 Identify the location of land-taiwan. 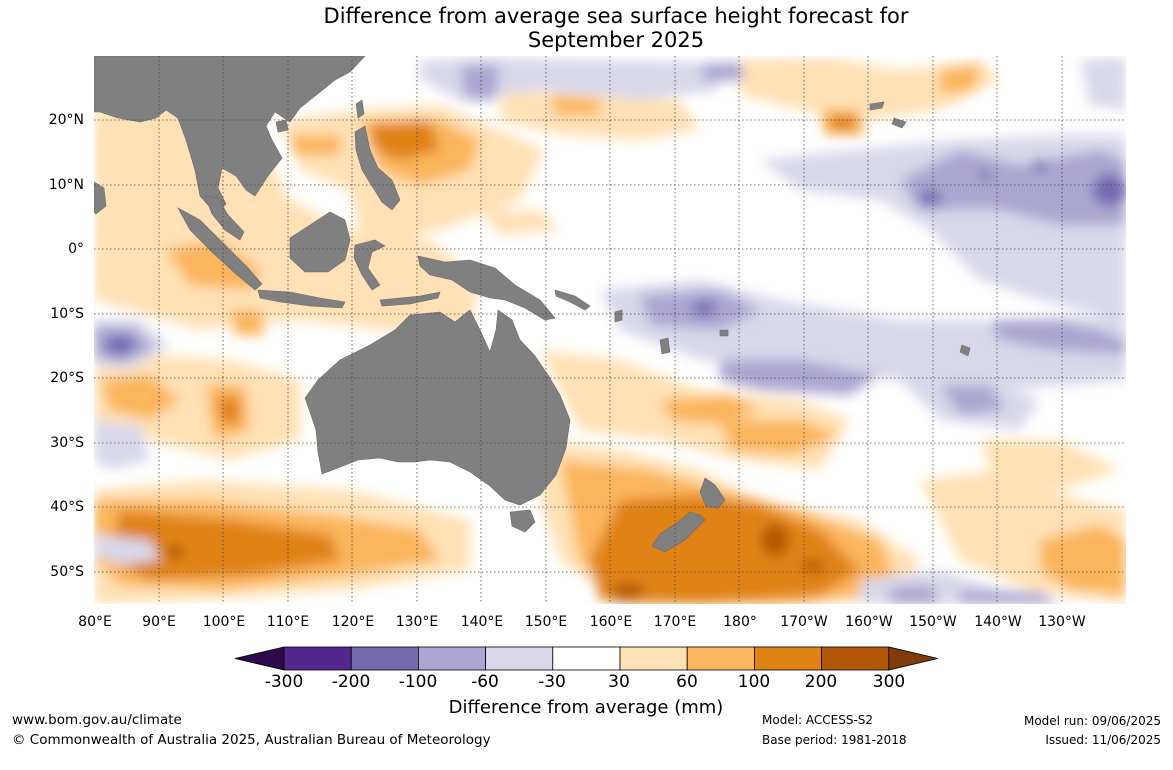
(360, 109).